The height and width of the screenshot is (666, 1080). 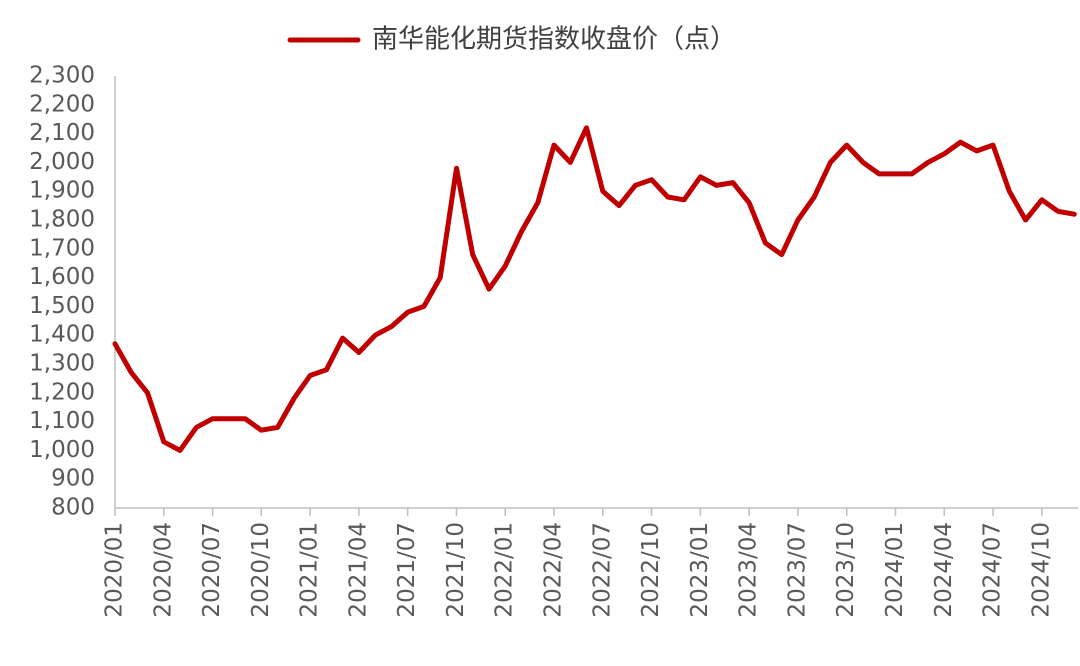 What do you see at coordinates (261, 570) in the screenshot?
I see `x-tick-label: 2020/10` at bounding box center [261, 570].